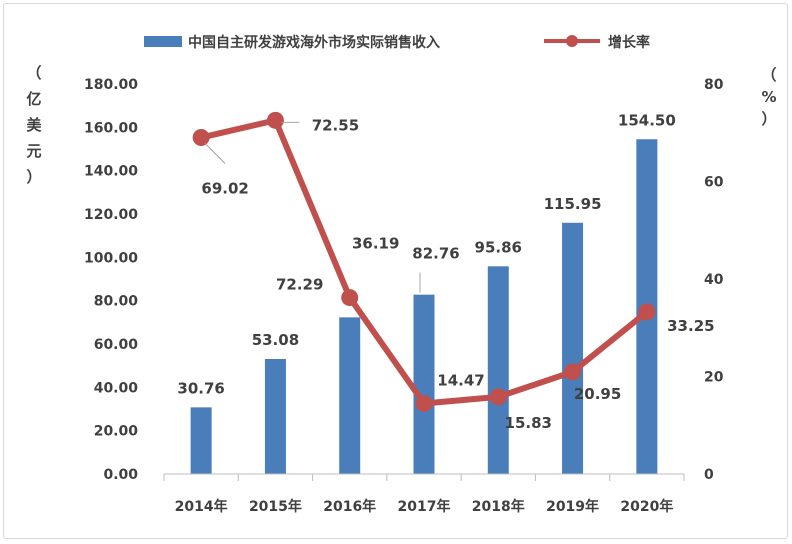  Describe the element at coordinates (498, 247) in the screenshot. I see `bar-value-label: 95.86` at that location.